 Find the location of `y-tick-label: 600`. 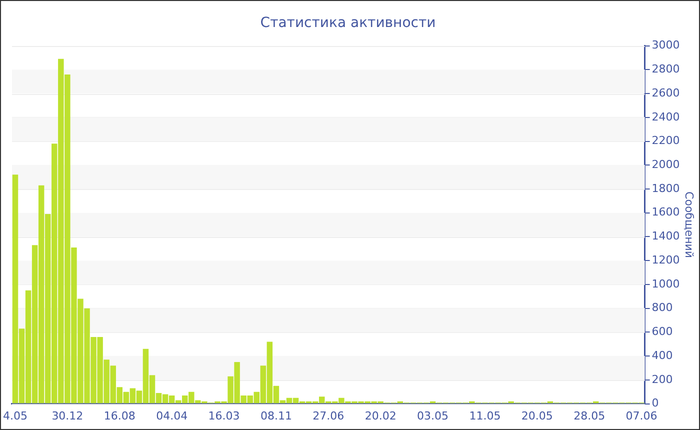

y-tick-label: 600 is located at coordinates (662, 331).